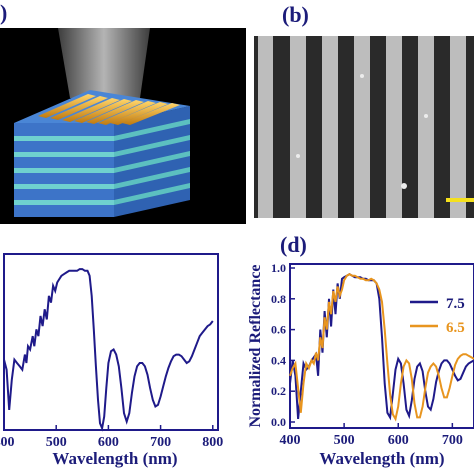 The image size is (474, 474). I want to click on chart-d-xlabel: Wavelength (nm), so click(381, 458).